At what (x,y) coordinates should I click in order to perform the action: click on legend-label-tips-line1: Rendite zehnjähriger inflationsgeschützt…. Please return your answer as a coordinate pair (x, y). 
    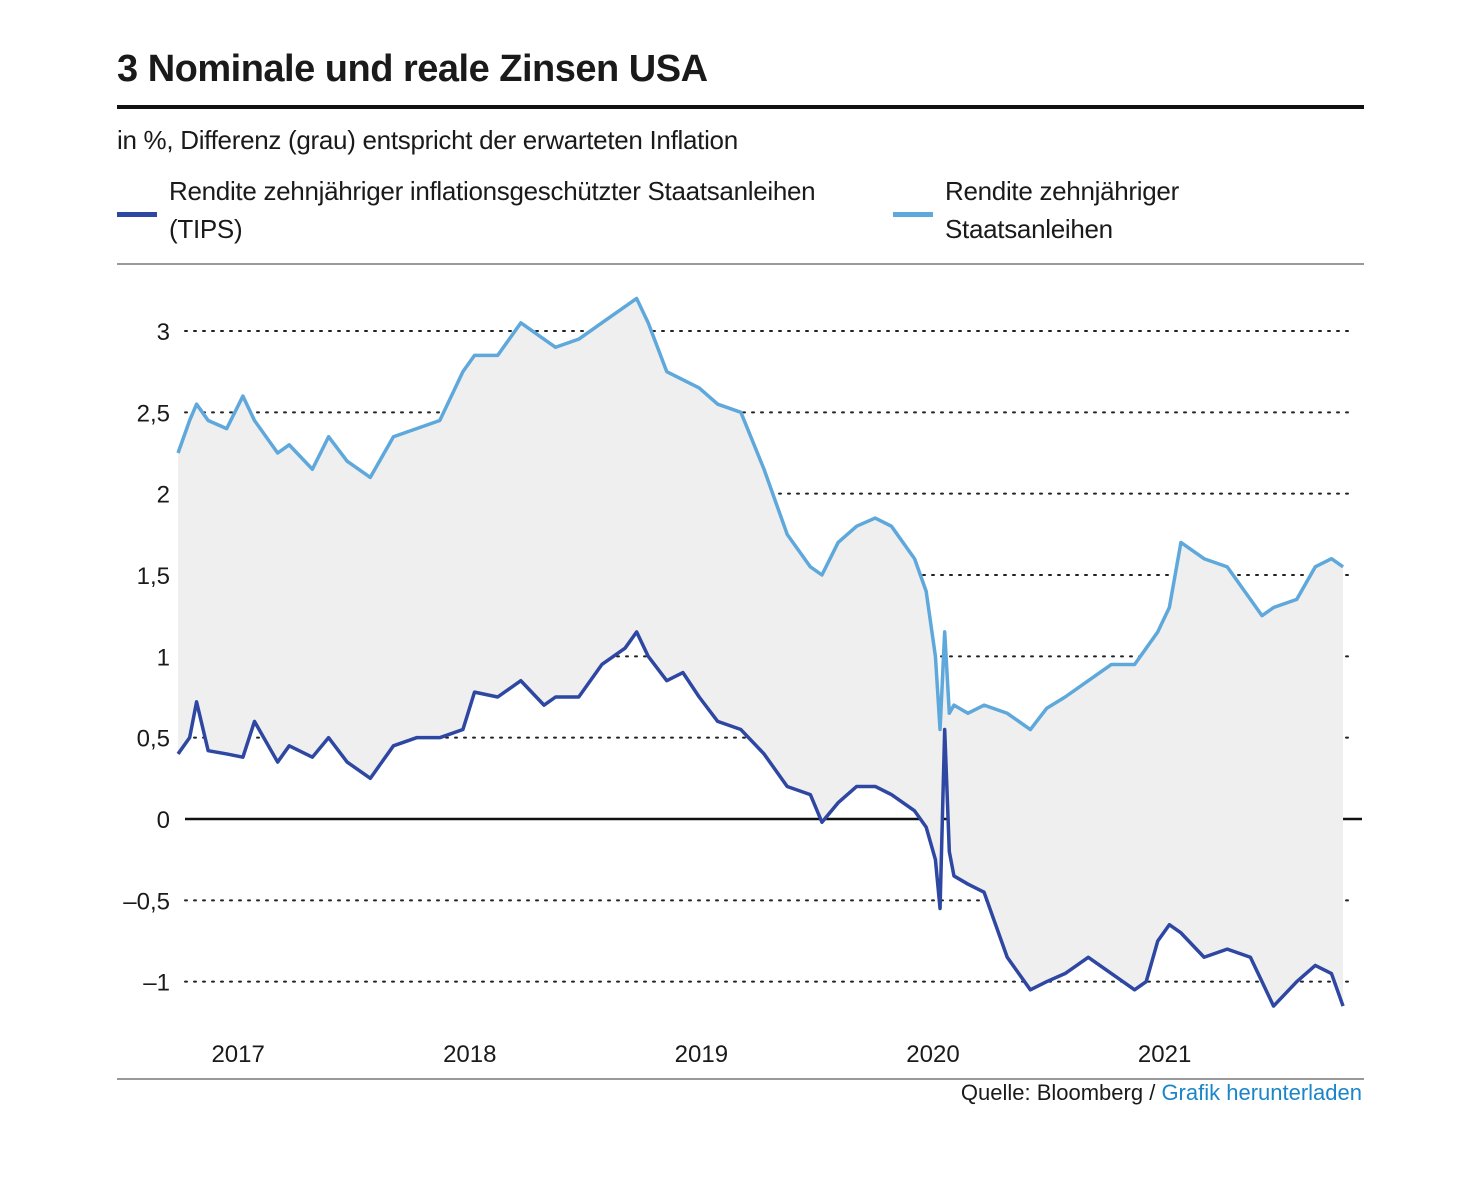
    Looking at the image, I should click on (492, 191).